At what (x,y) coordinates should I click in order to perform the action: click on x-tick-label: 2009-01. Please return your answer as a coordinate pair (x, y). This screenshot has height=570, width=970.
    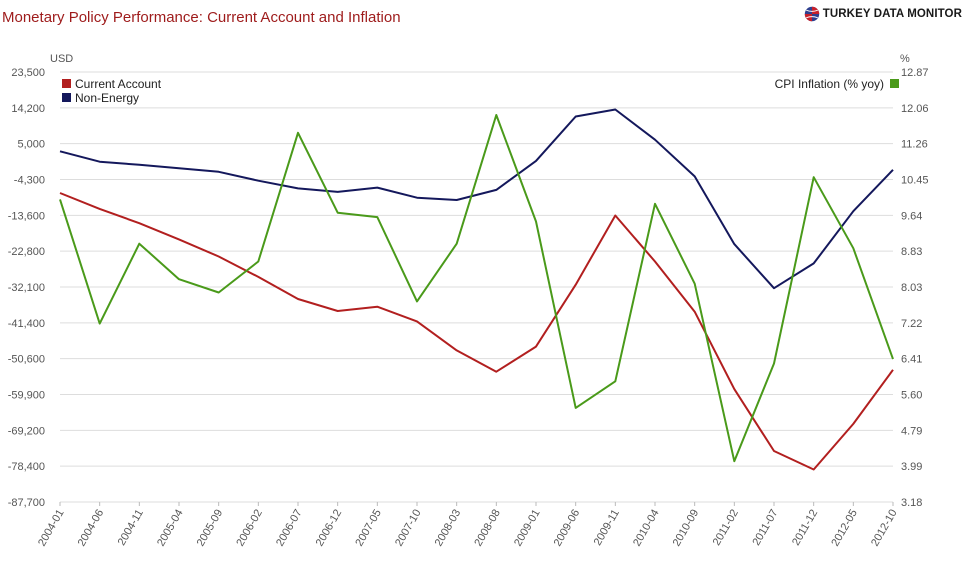
    Looking at the image, I should click on (527, 528).